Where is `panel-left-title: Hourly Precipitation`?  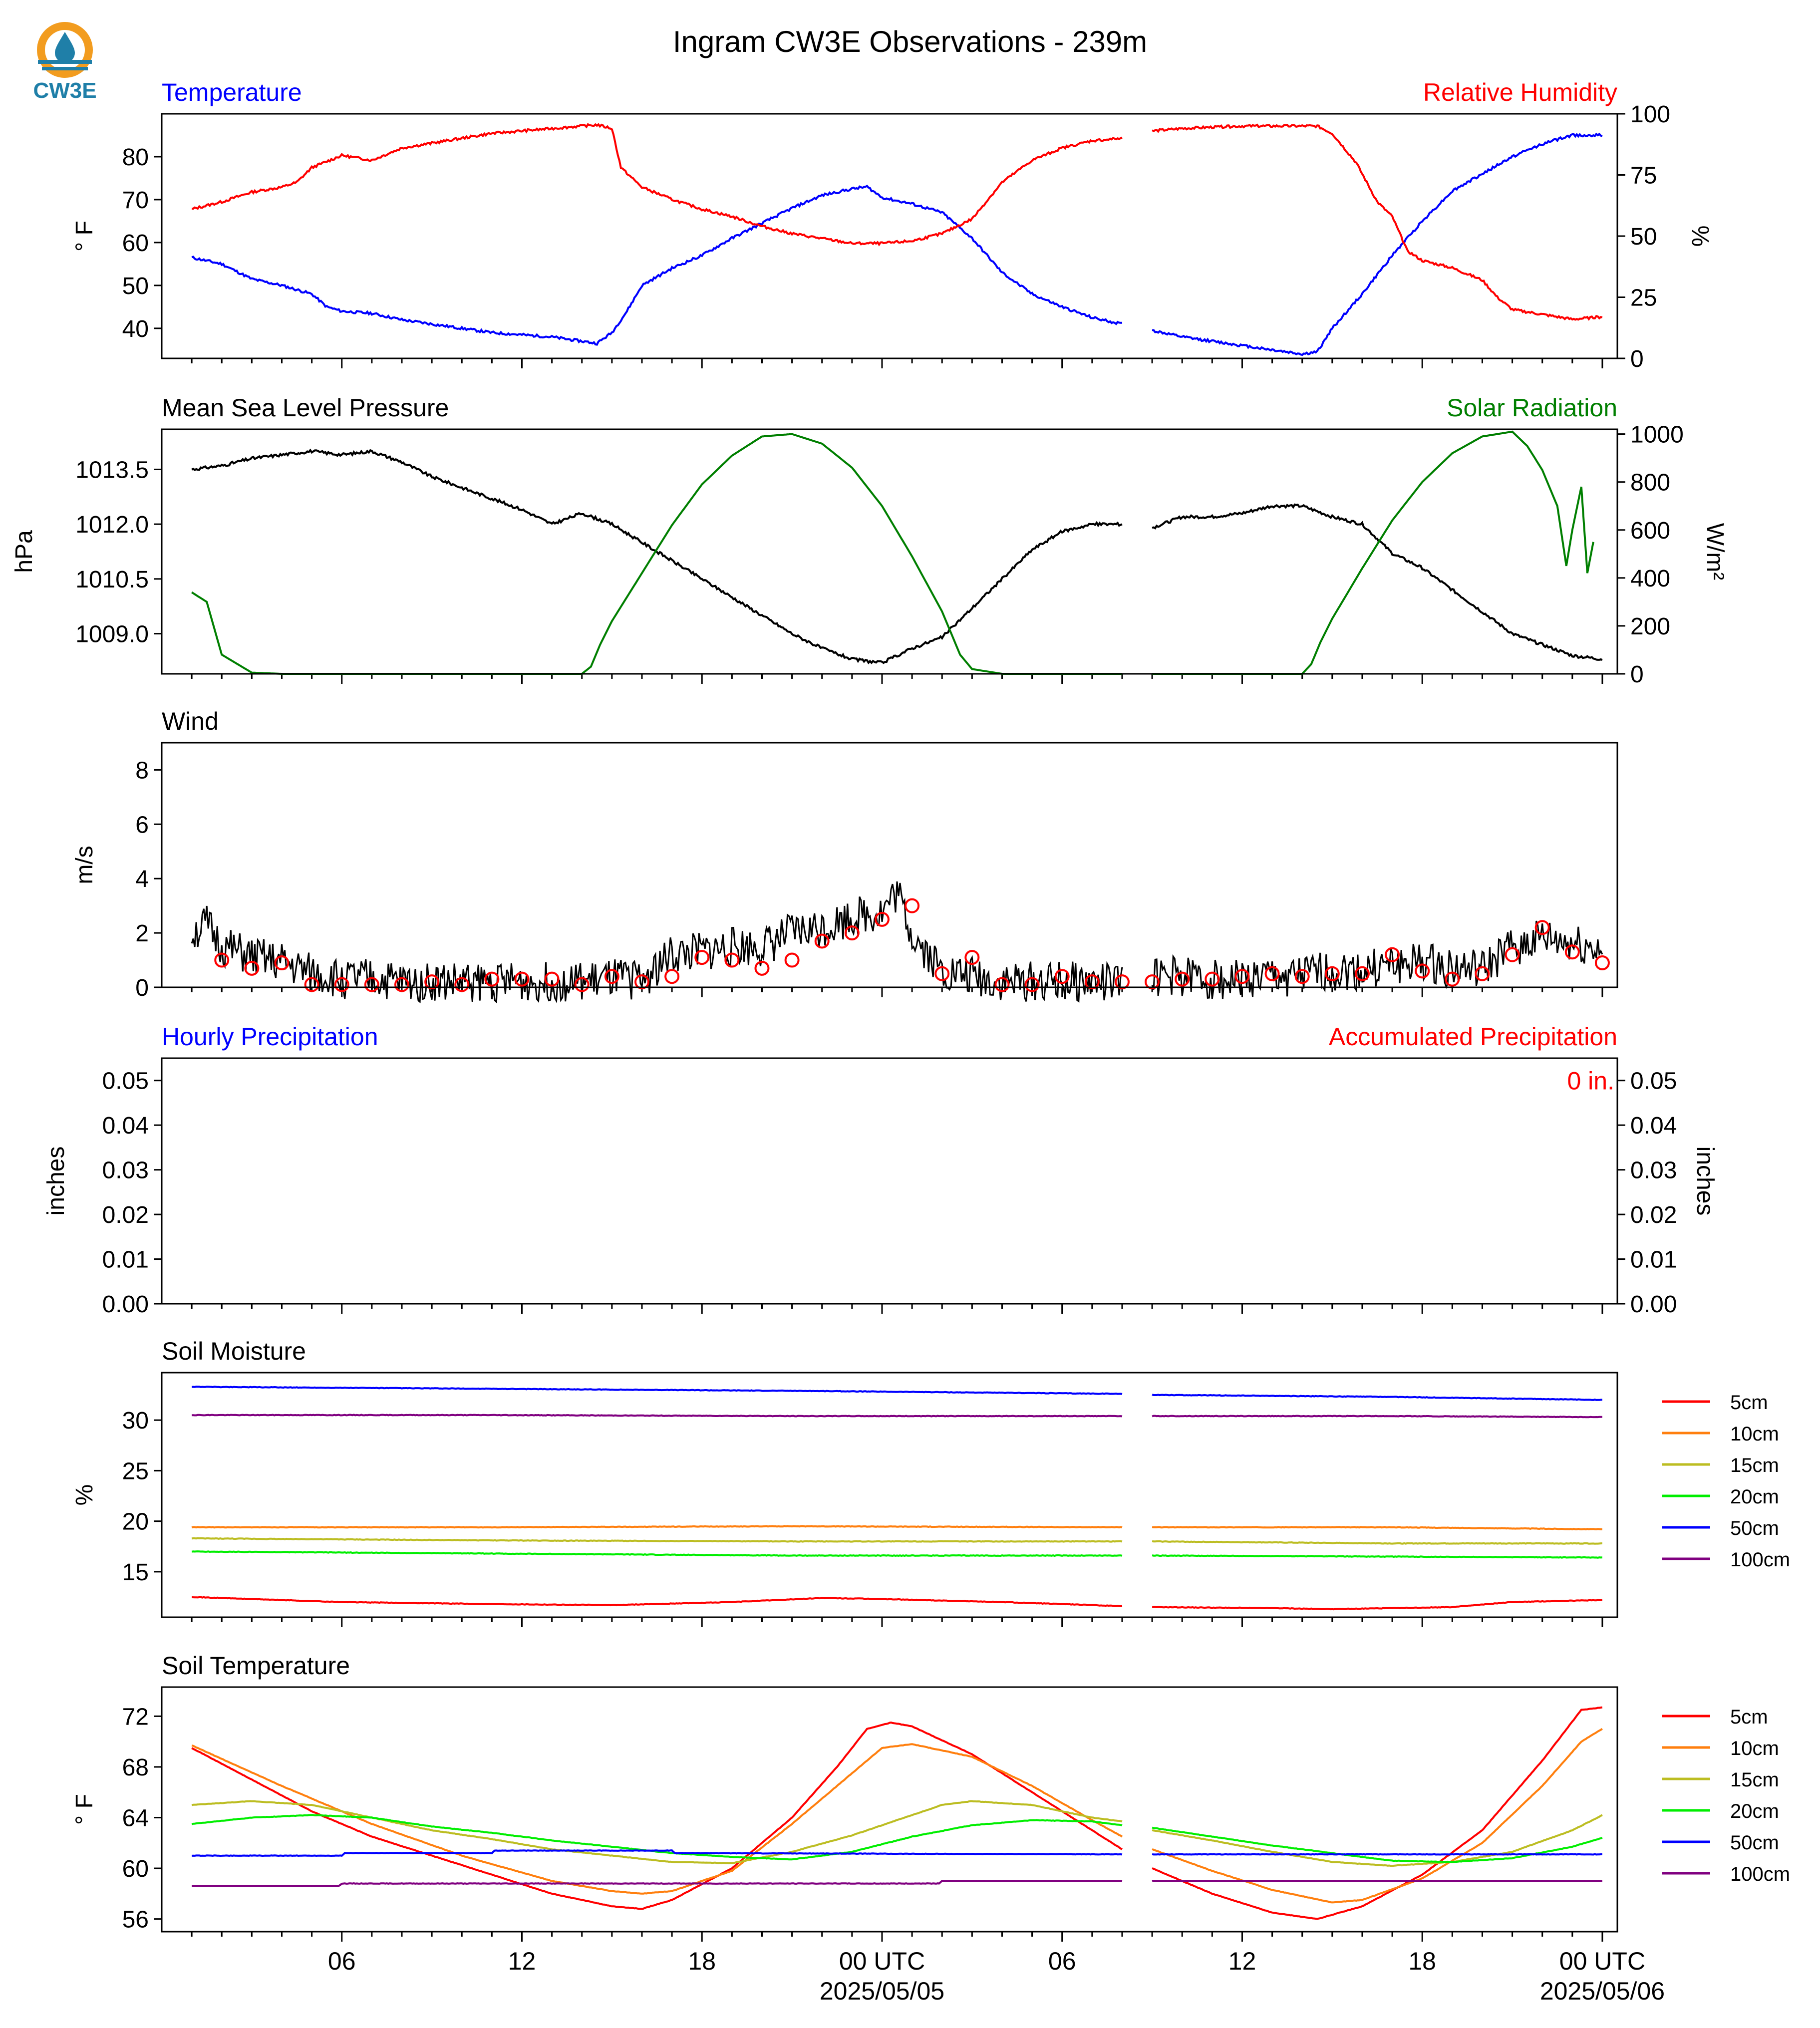 panel-left-title: Hourly Precipitation is located at coordinates (270, 1037).